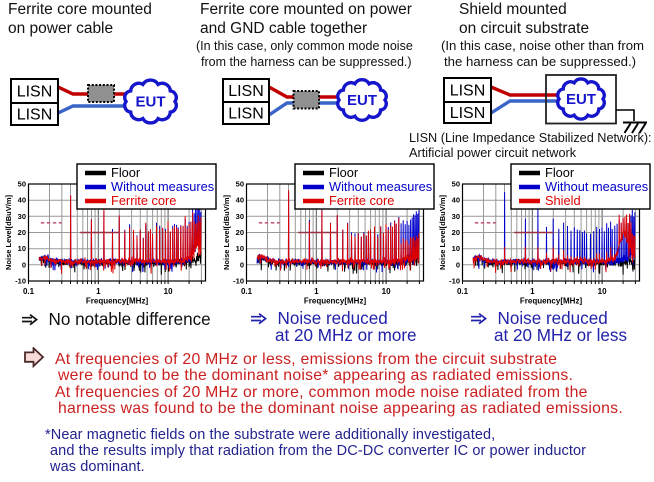 This screenshot has height=482, width=654. I want to click on svg-text: Shield, so click(563, 200).